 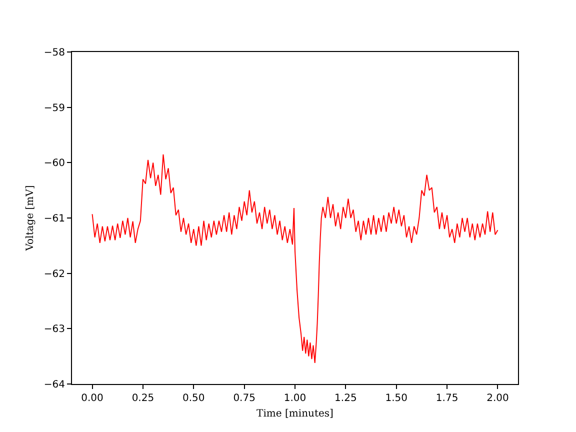 What do you see at coordinates (244, 398) in the screenshot?
I see `x-tick-label: 0.75` at bounding box center [244, 398].